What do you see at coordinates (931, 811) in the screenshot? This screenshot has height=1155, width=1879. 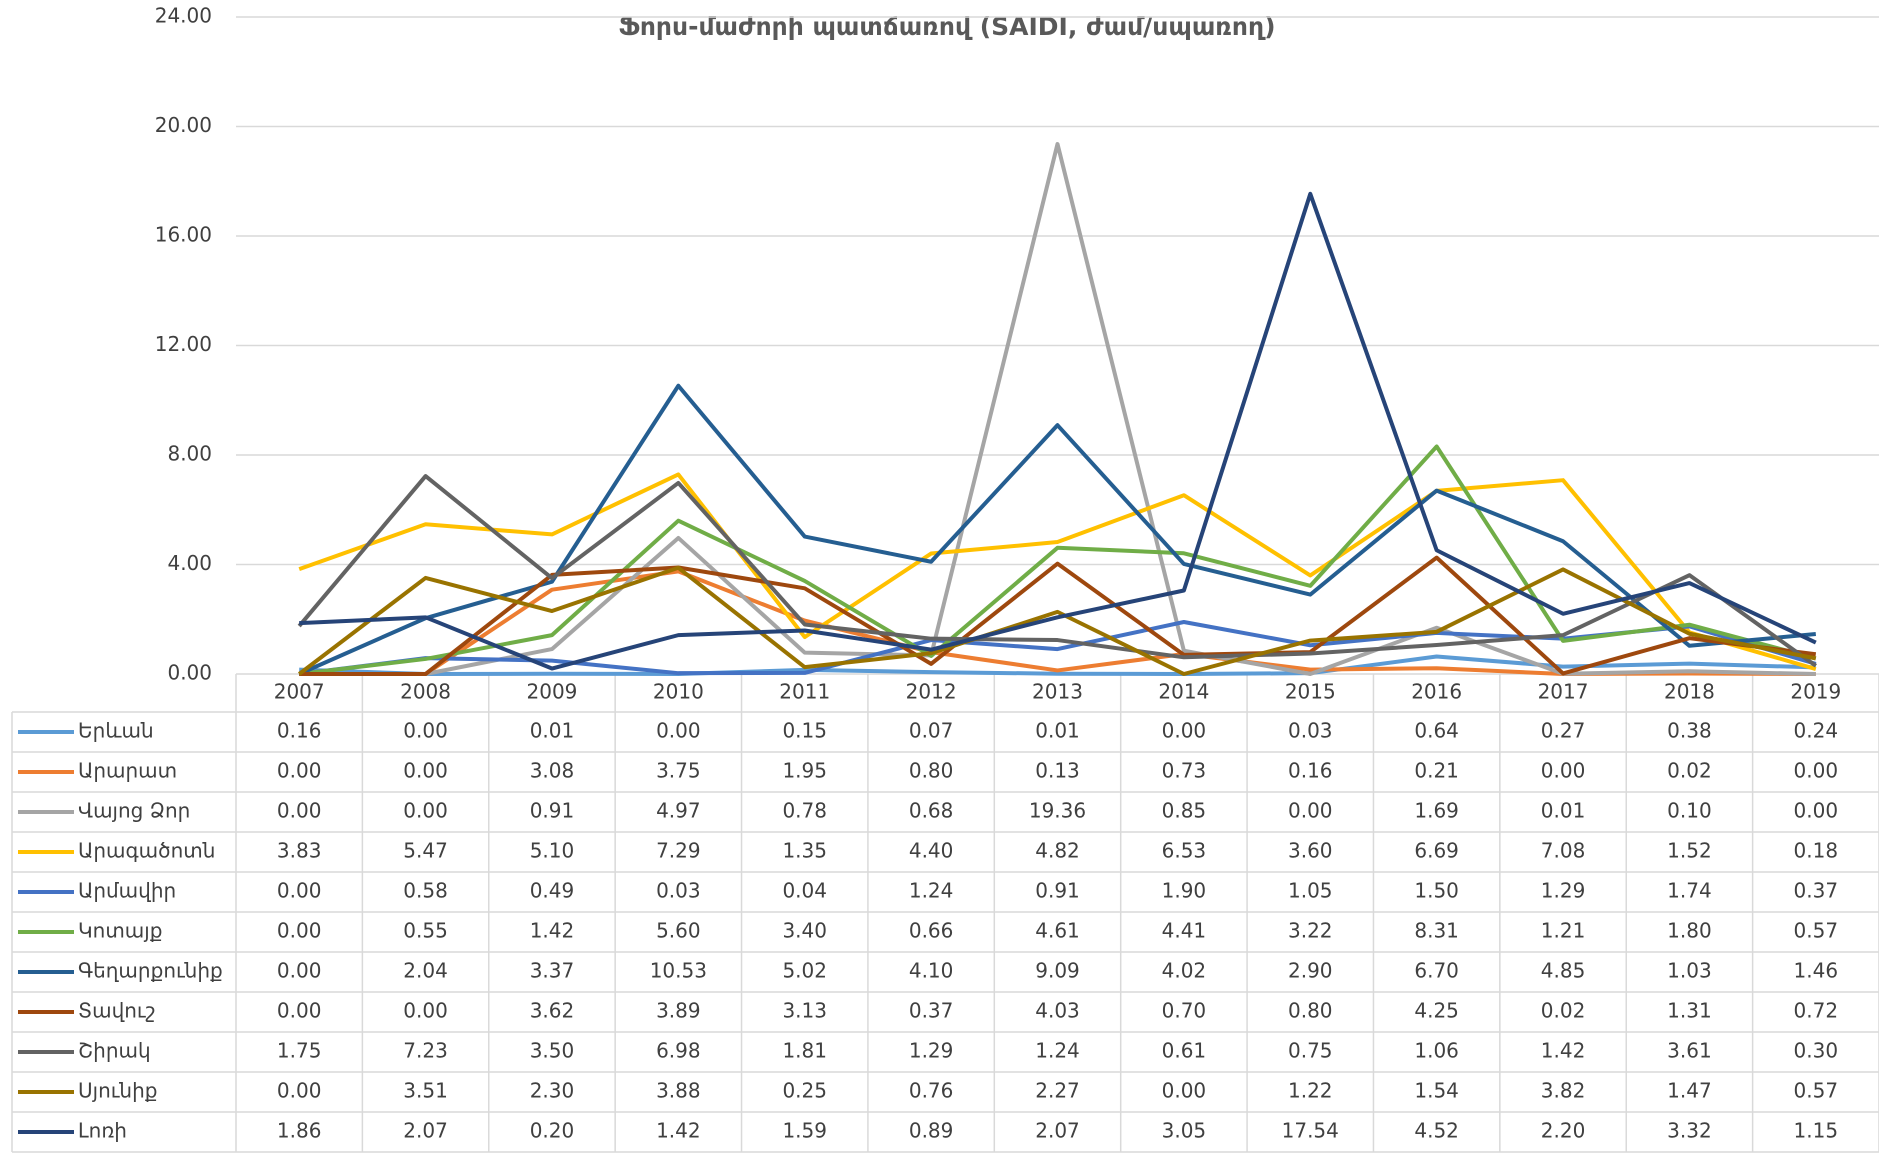 I see `table-cell: 0.68` at bounding box center [931, 811].